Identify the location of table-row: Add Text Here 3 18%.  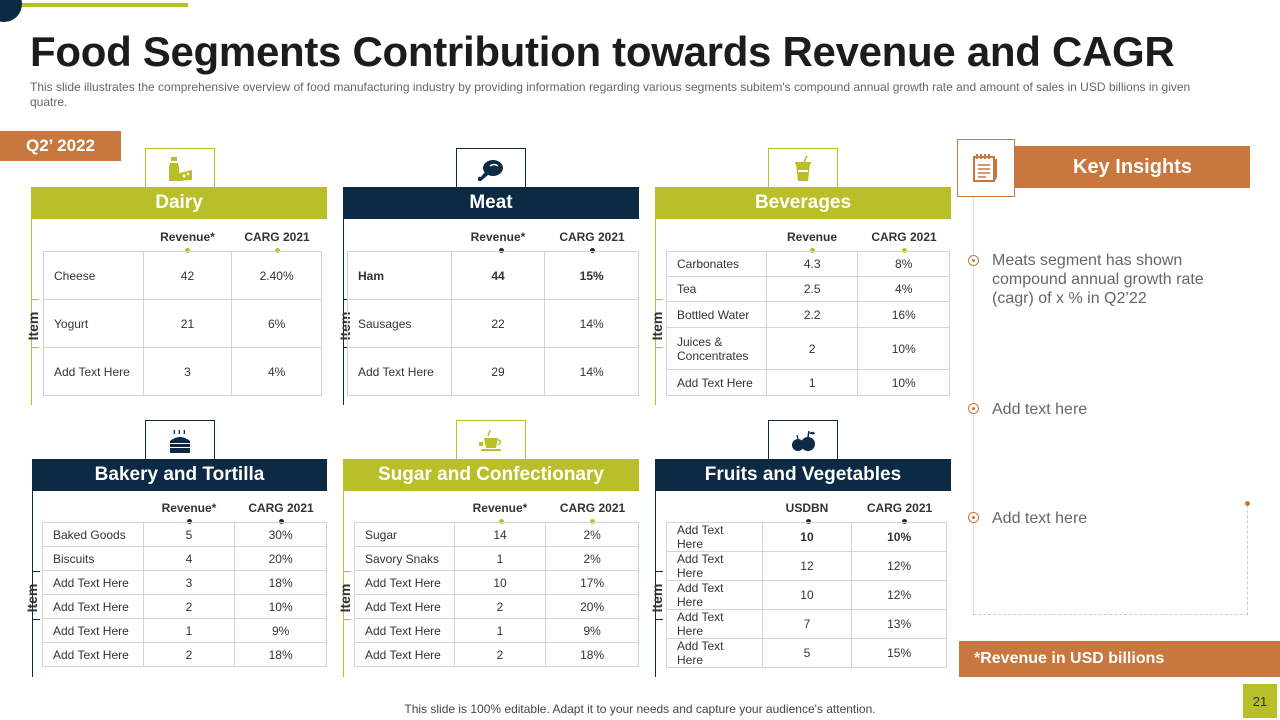
(184, 582).